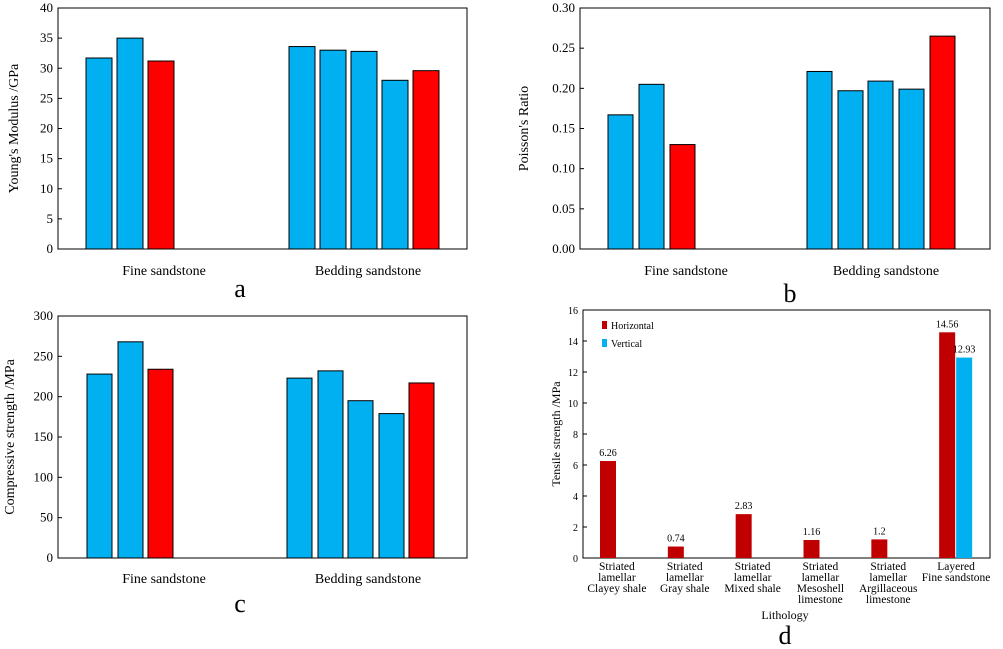 Image resolution: width=1003 pixels, height=649 pixels. What do you see at coordinates (964, 457) in the screenshot?
I see `bar-vertical` at bounding box center [964, 457].